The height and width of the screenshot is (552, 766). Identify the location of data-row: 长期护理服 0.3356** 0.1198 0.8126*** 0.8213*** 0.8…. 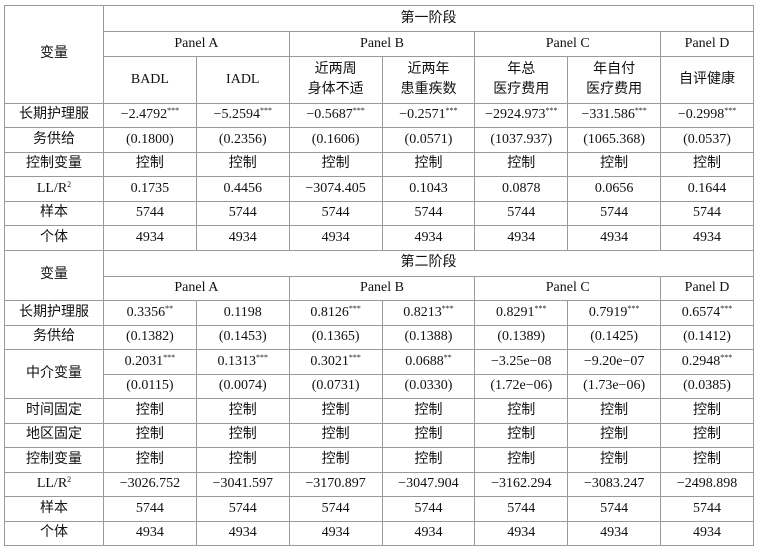
(379, 313).